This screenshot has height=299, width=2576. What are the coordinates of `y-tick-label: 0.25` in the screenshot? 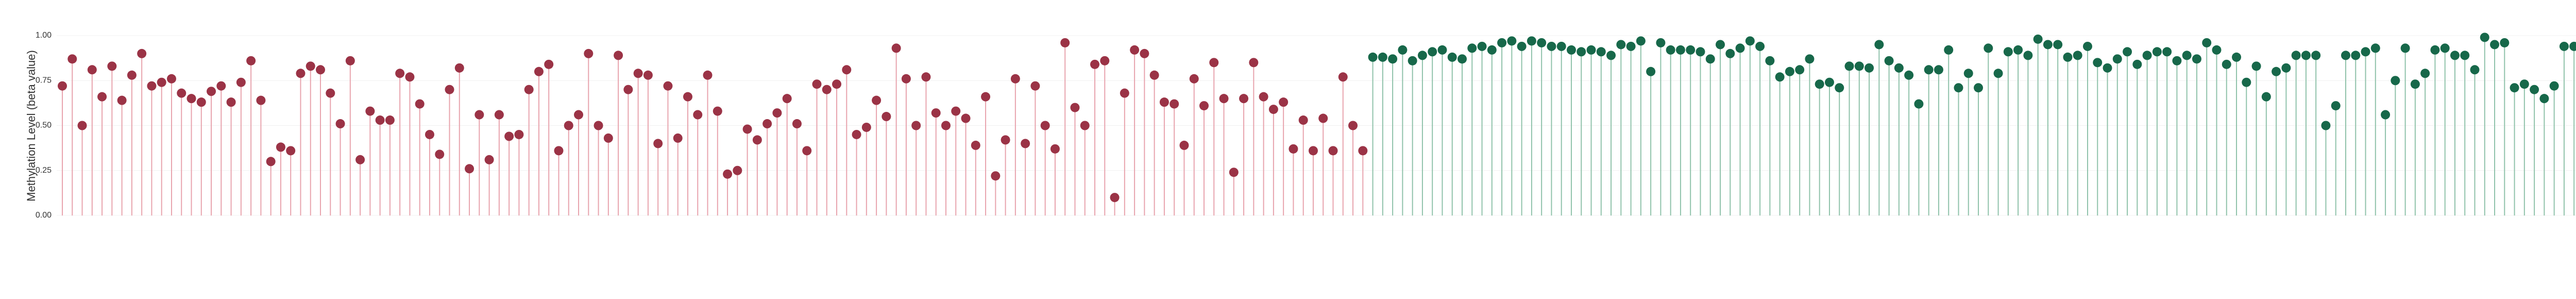 It's located at (44, 170).